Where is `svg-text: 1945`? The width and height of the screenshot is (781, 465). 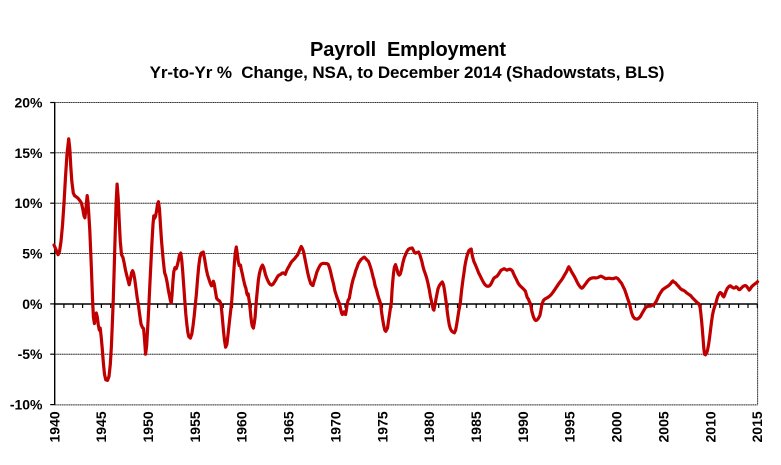 svg-text: 1945 is located at coordinates (101, 426).